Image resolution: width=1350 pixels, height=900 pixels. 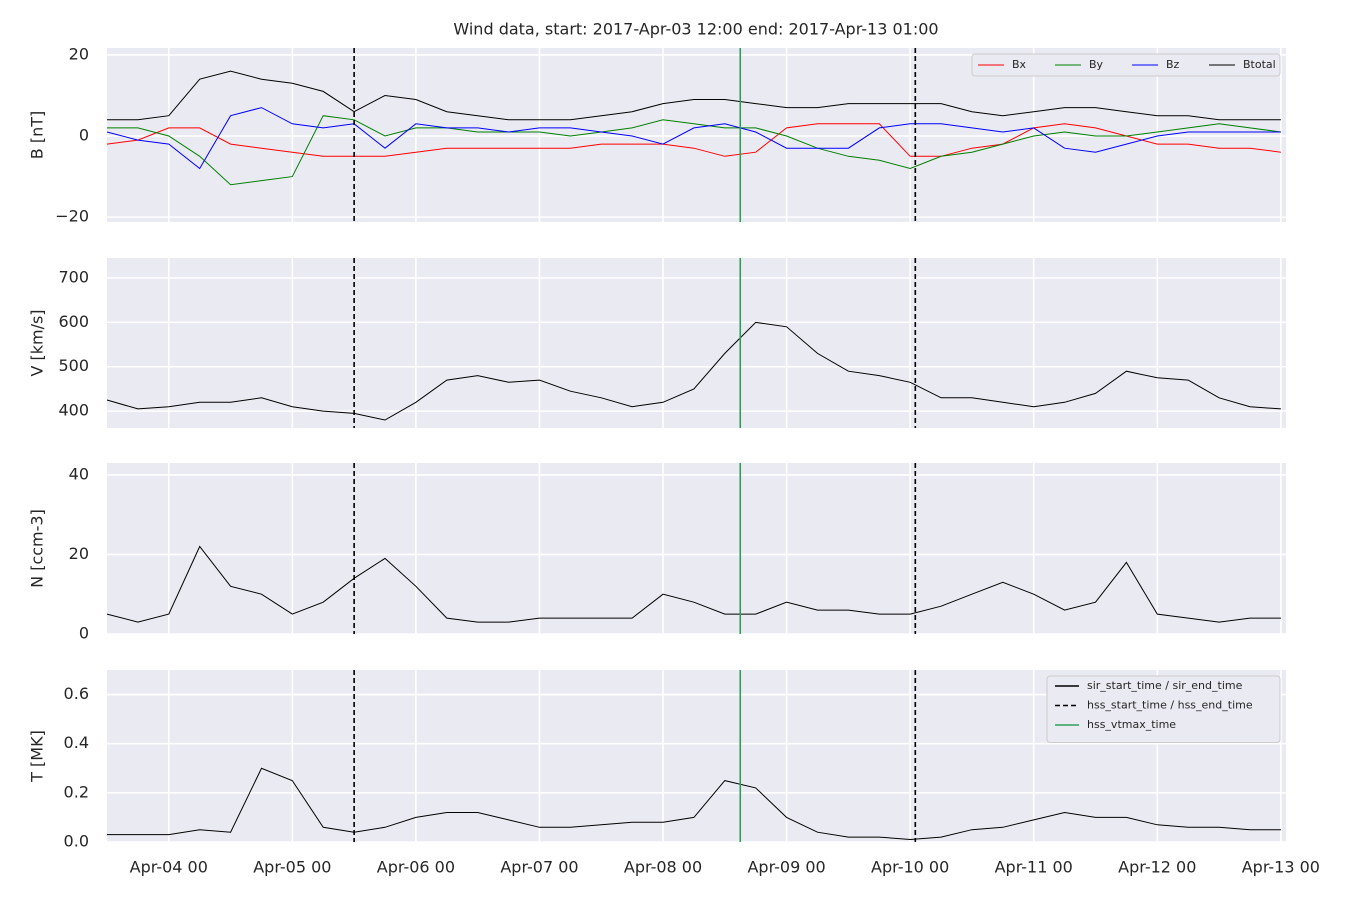 What do you see at coordinates (73, 276) in the screenshot?
I see `y-tick-label: 700` at bounding box center [73, 276].